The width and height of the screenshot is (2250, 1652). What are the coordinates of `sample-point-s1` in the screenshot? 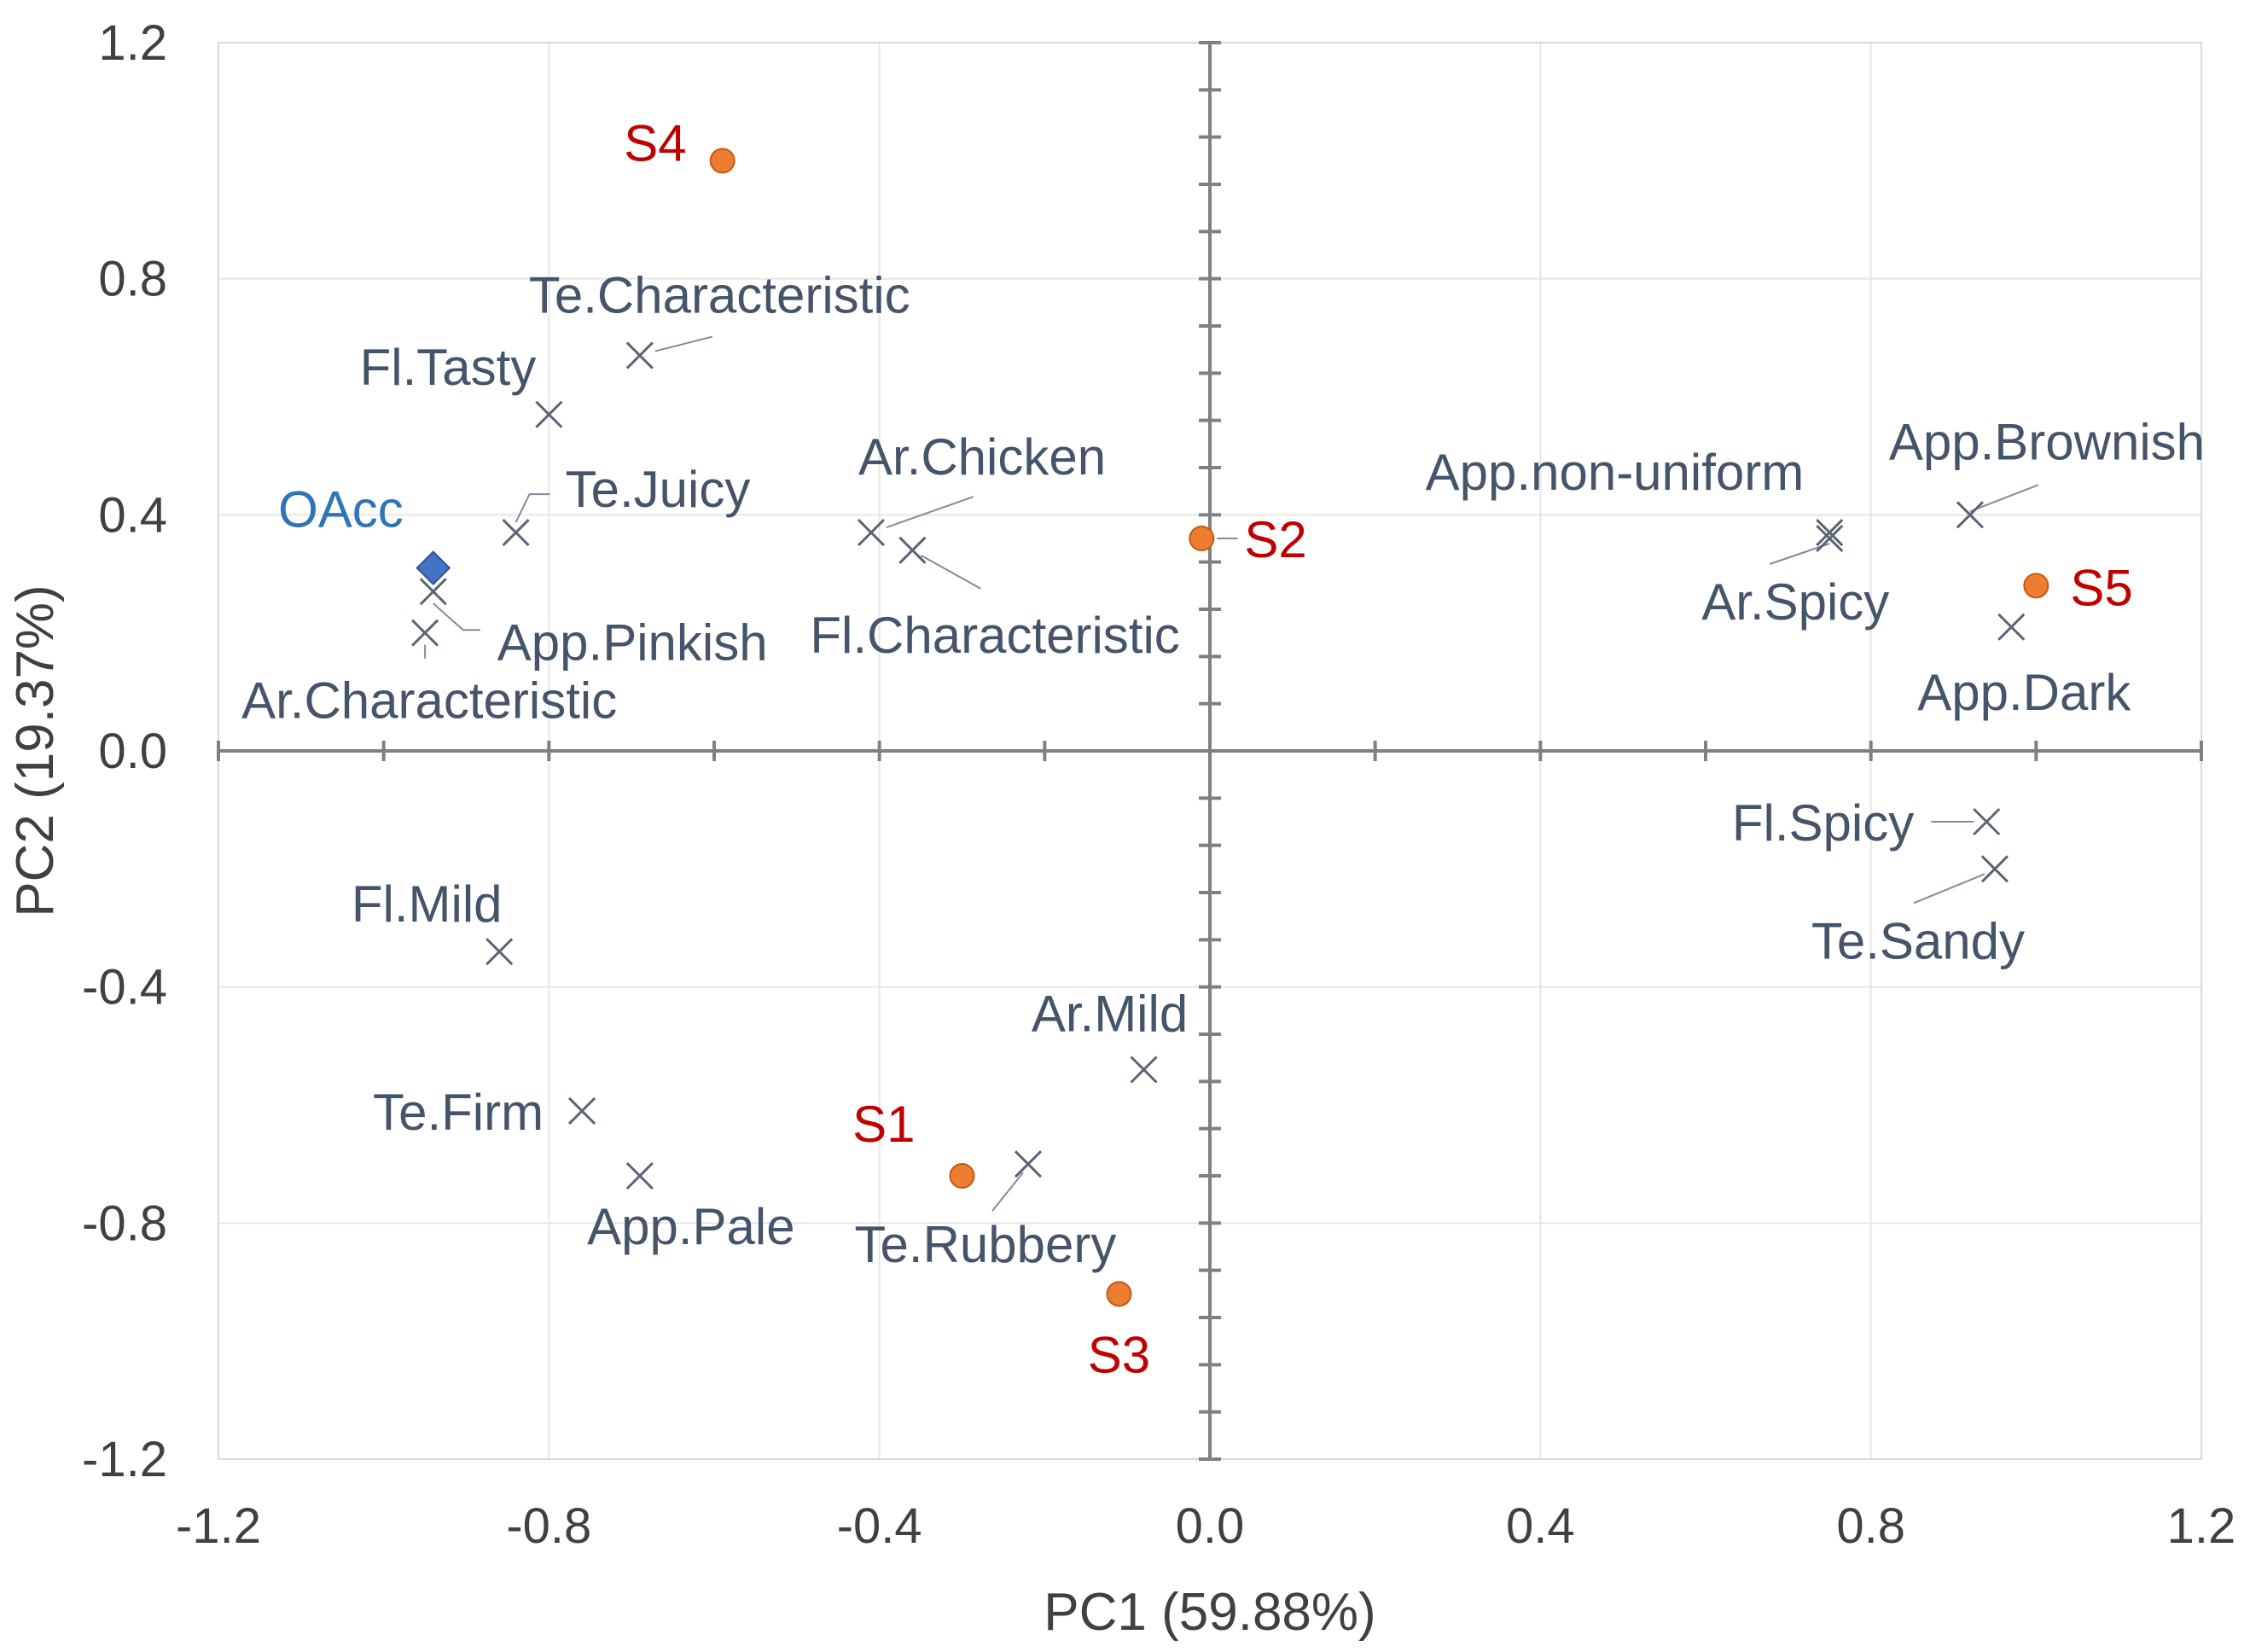 It's located at (962, 1176).